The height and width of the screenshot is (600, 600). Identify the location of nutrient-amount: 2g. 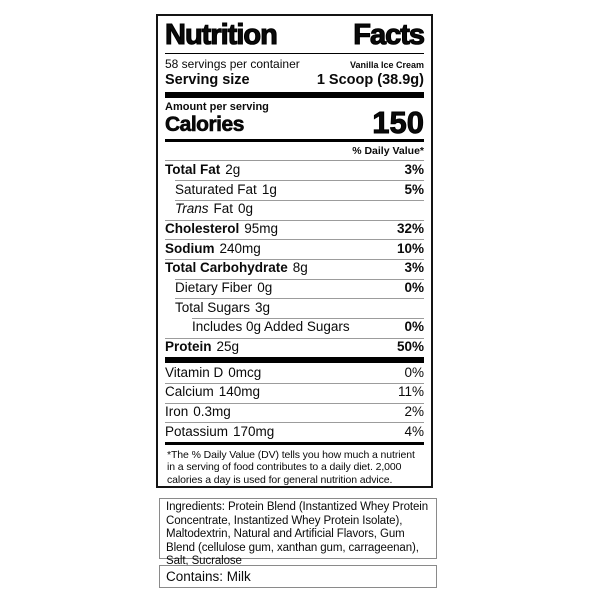
(233, 170).